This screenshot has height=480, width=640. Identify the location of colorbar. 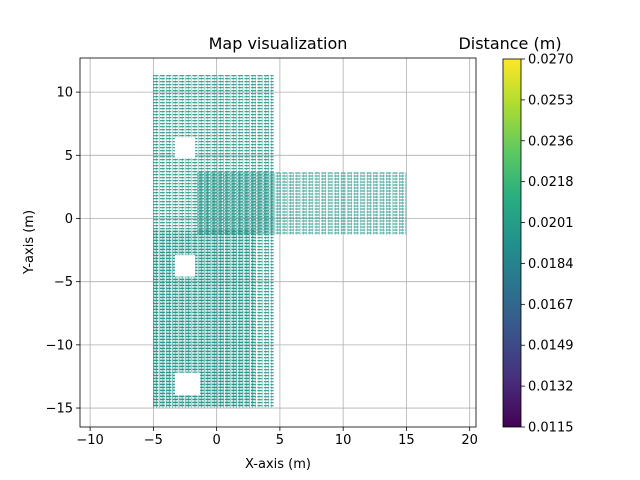
(512, 243).